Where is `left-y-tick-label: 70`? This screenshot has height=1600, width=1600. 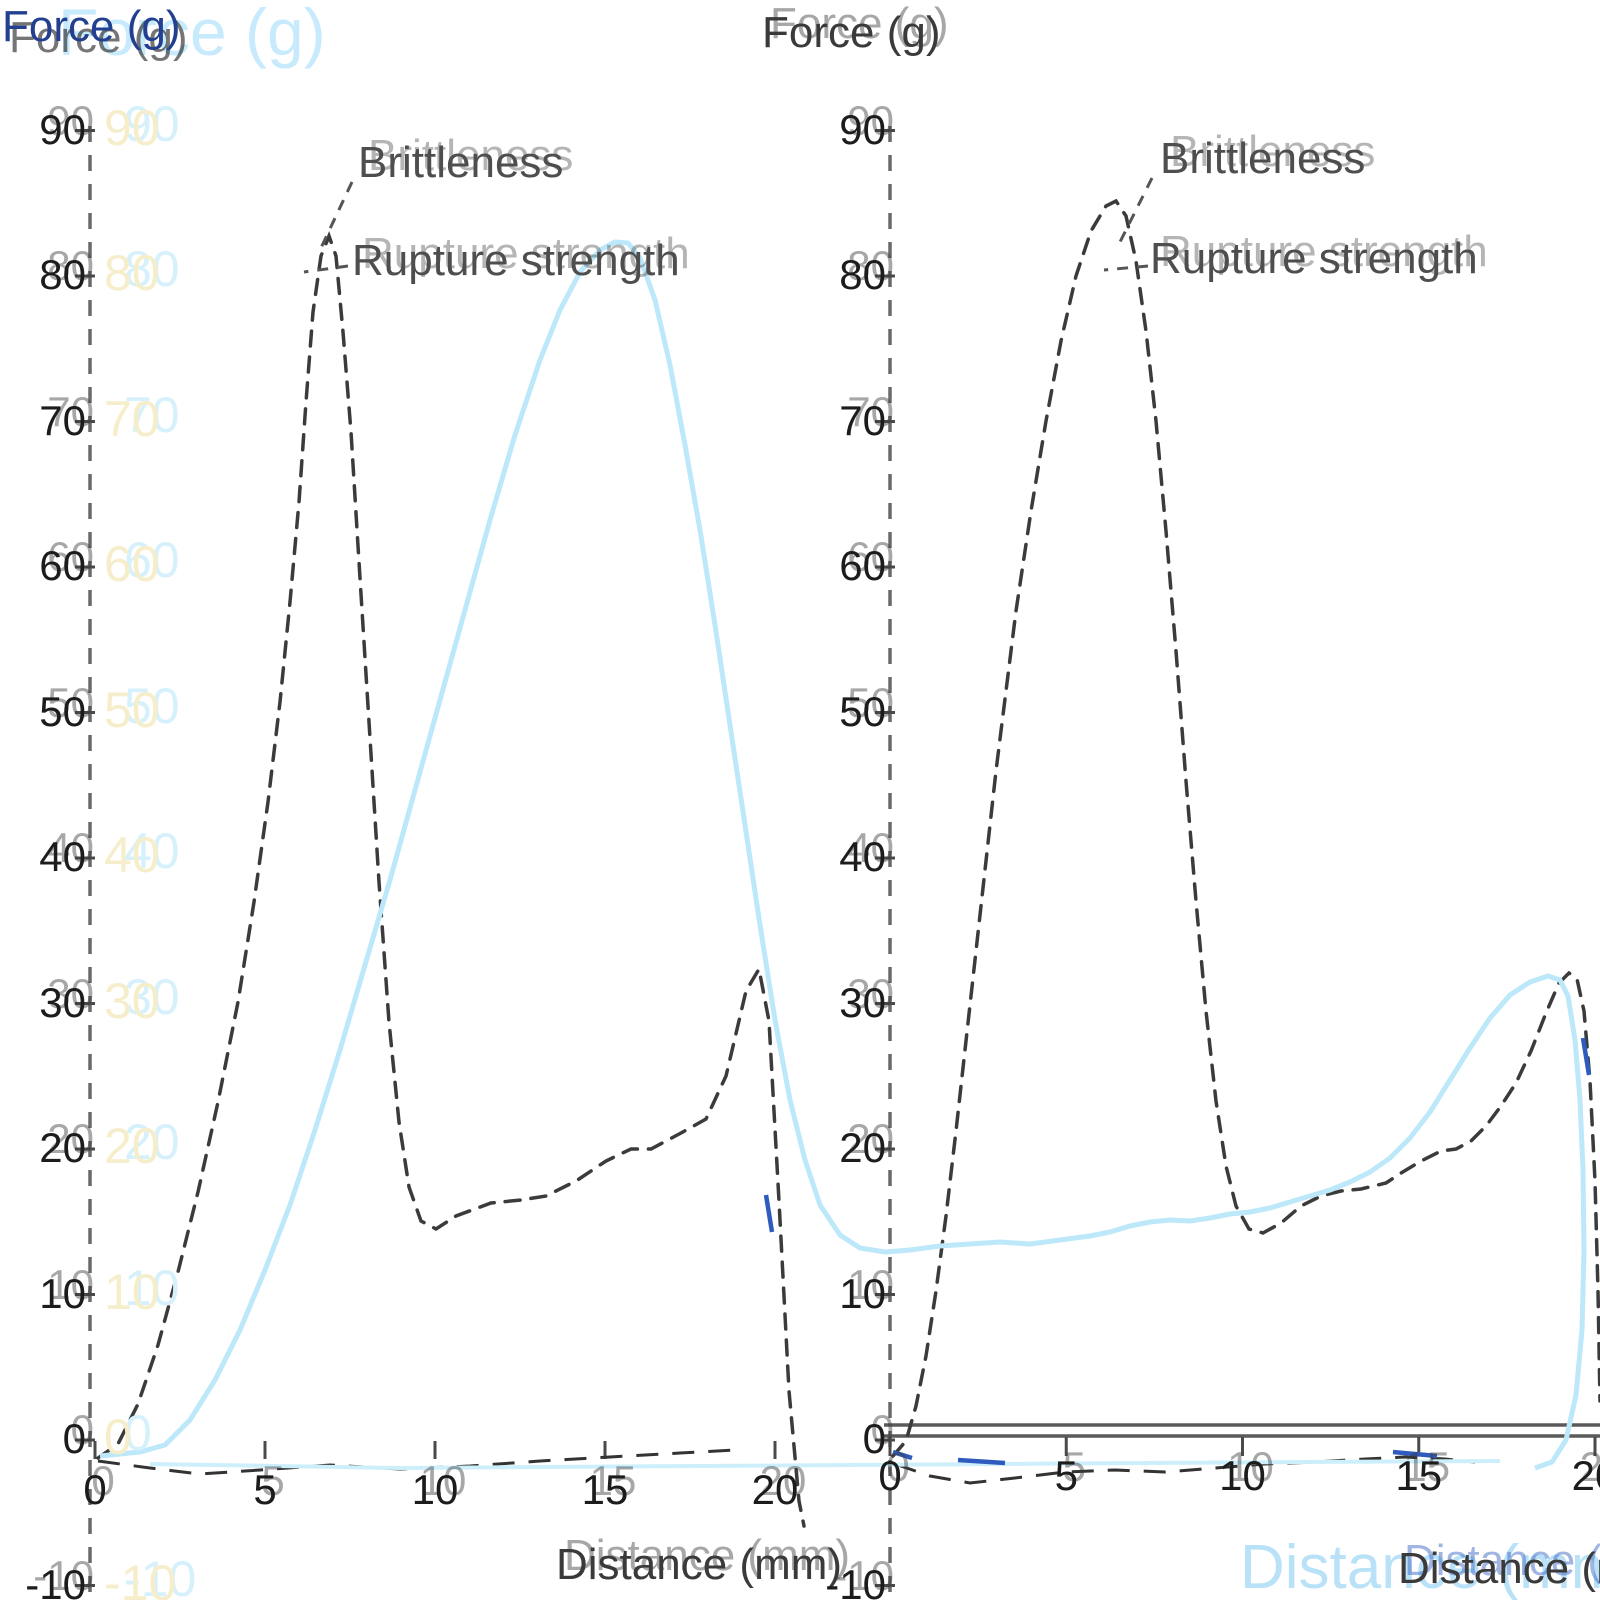 left-y-tick-label: 70 is located at coordinates (62, 420).